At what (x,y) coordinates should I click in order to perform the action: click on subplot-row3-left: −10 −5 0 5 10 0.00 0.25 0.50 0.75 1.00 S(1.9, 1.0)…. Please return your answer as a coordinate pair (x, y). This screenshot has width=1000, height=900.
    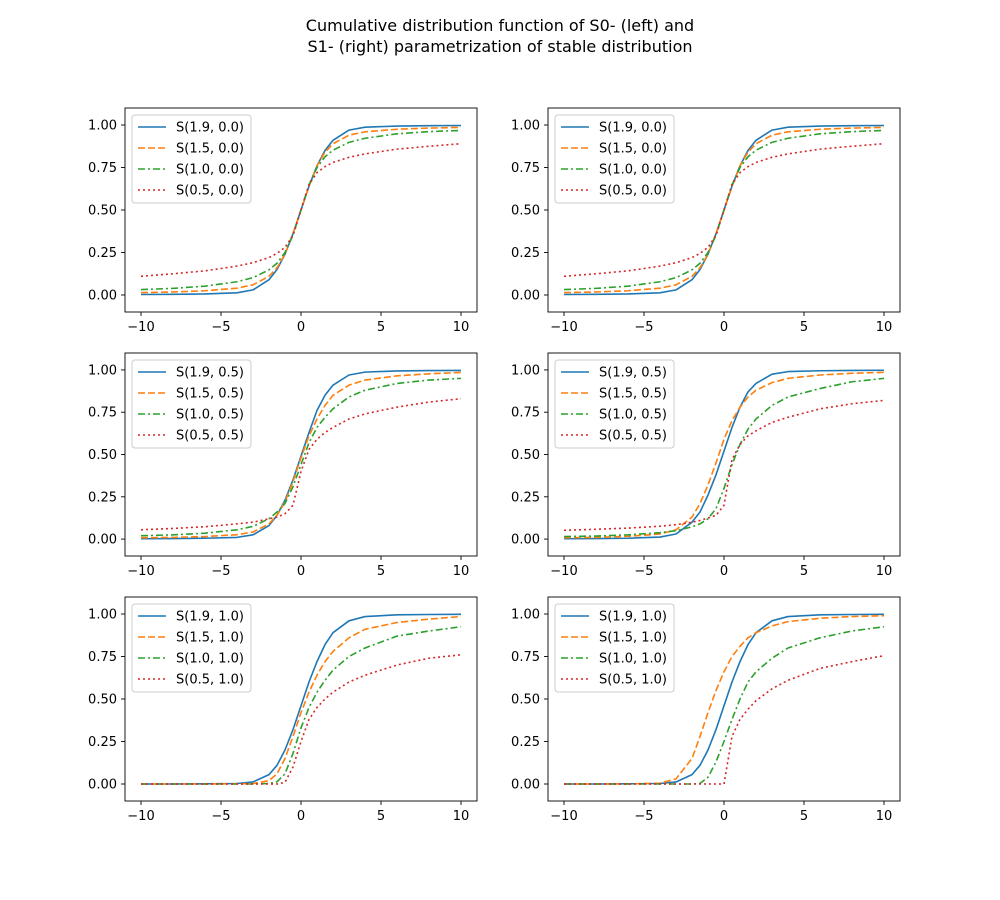
    Looking at the image, I should click on (283, 710).